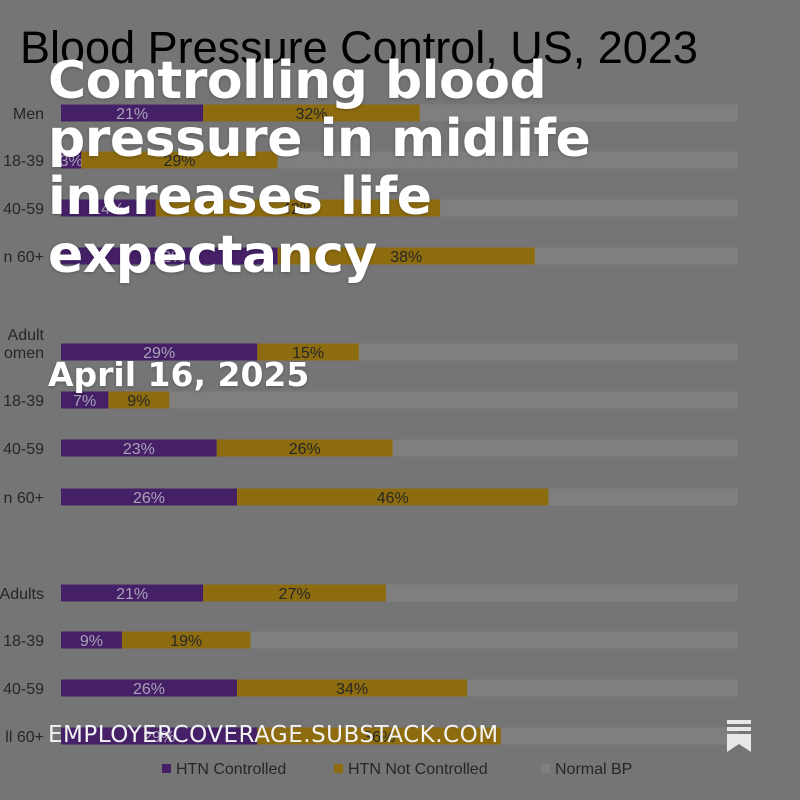 This screenshot has height=800, width=800. What do you see at coordinates (24, 737) in the screenshot?
I see `category-label: ll 60+` at bounding box center [24, 737].